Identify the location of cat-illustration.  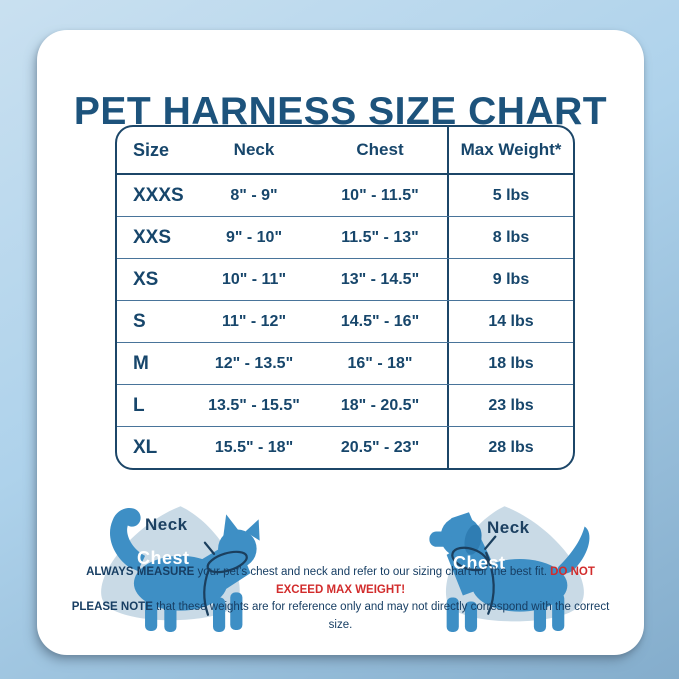
(180, 569).